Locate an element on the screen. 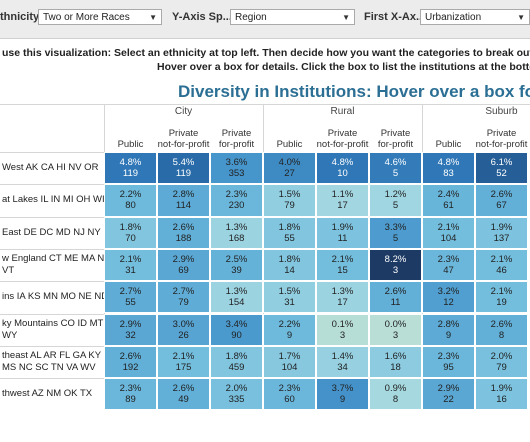  heat-cell: 1.8% 70 is located at coordinates (130, 232).